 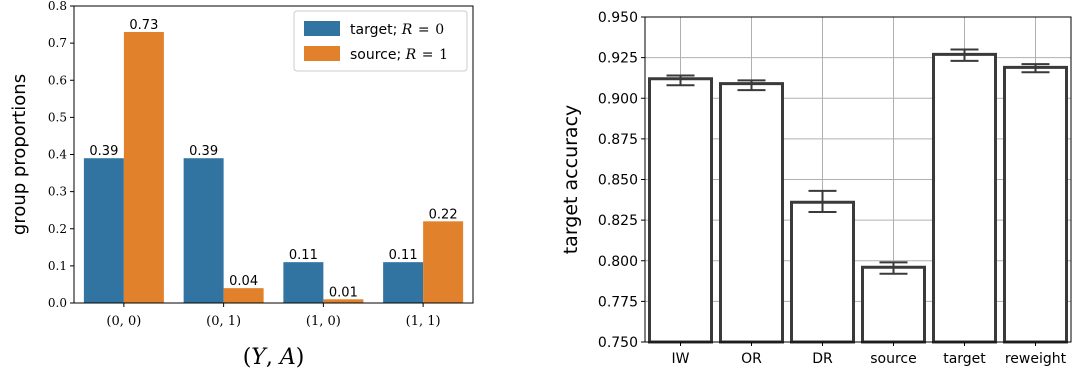 I want to click on y-tick-label: 0.875, so click(x=618, y=140).